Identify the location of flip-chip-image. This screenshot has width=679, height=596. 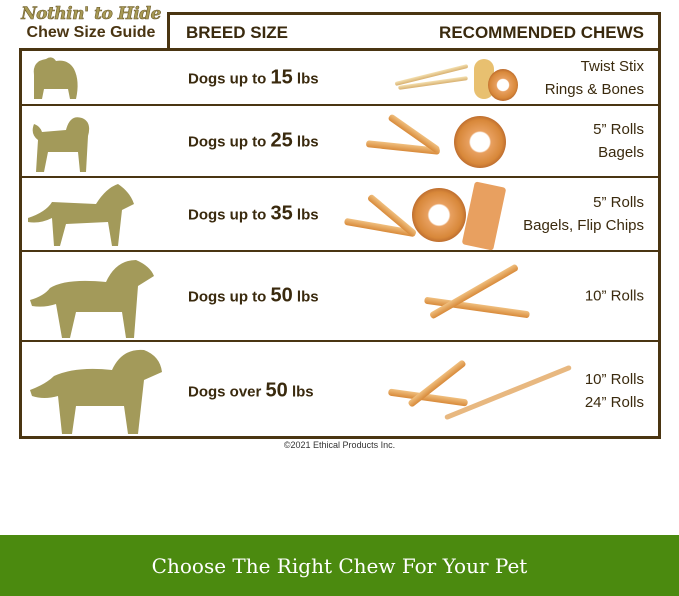
(484, 216).